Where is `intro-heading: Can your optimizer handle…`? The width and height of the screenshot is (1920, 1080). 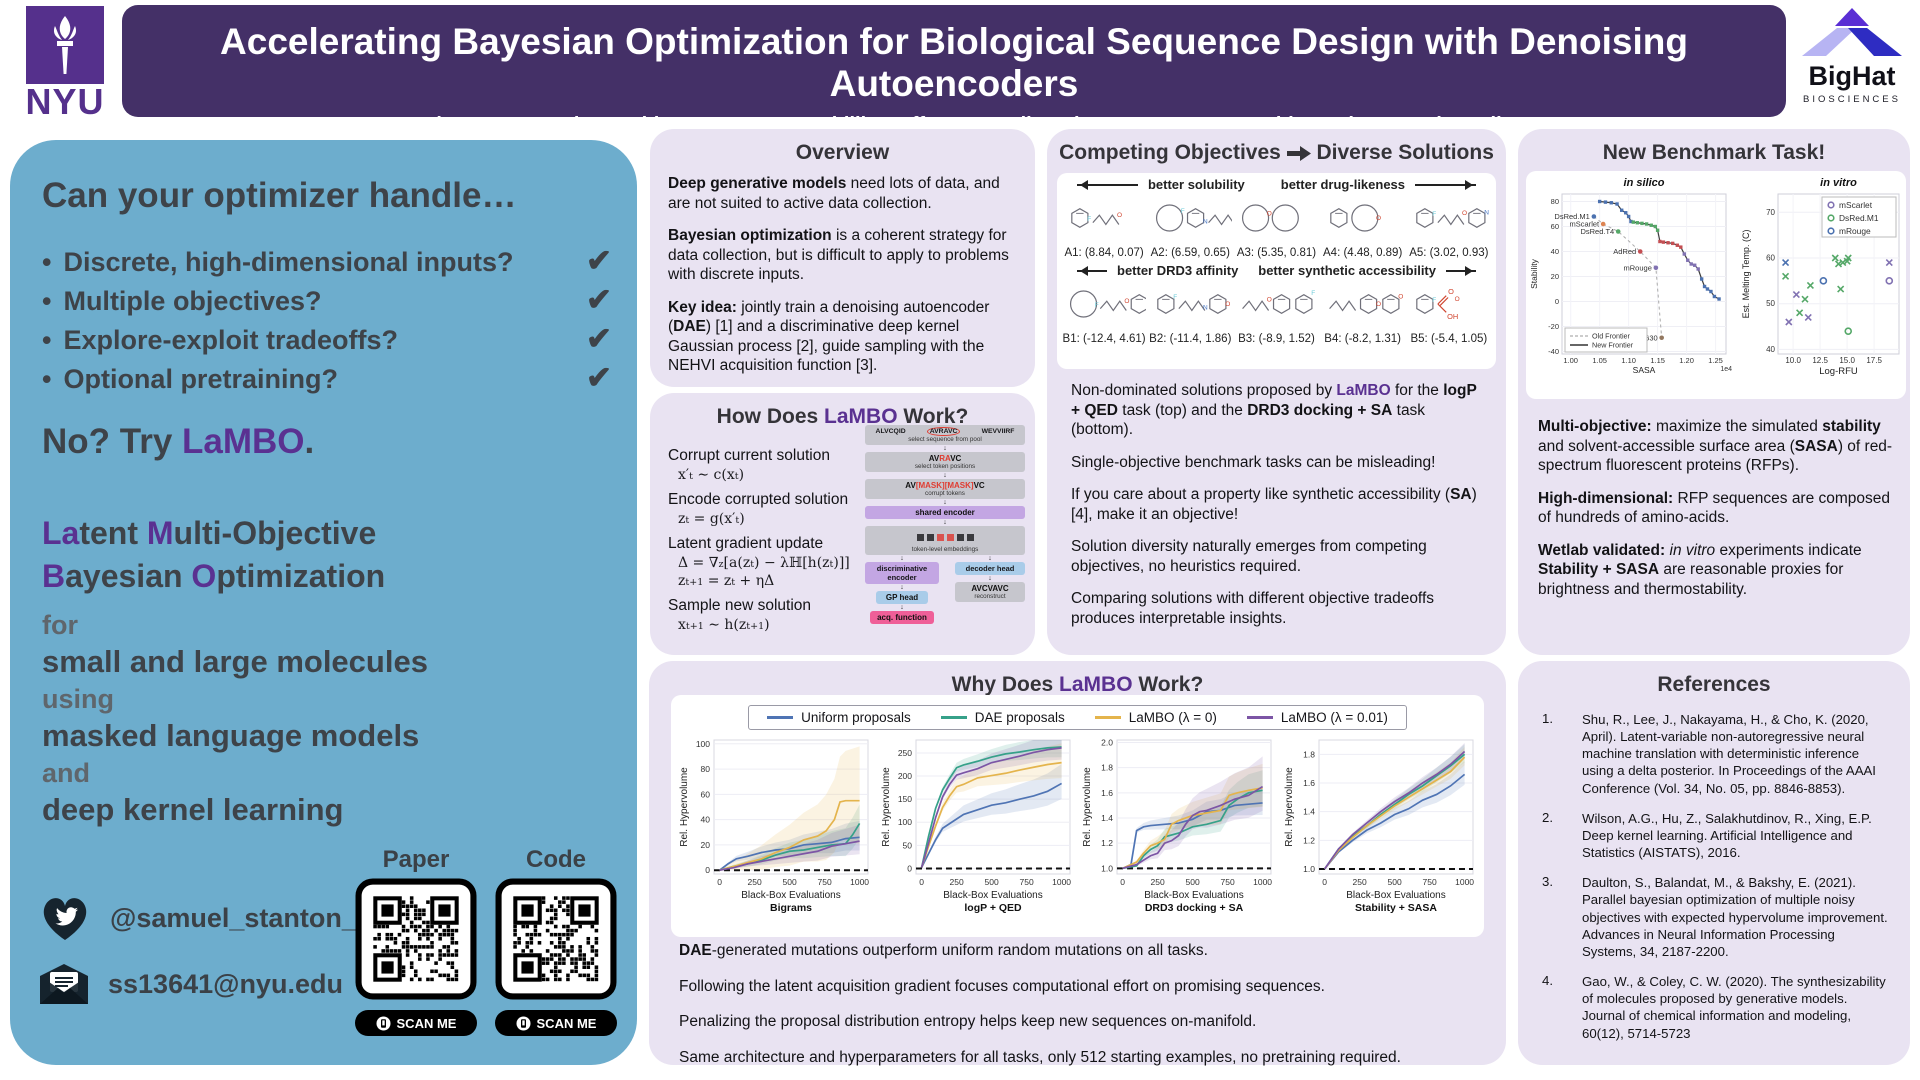 intro-heading: Can your optimizer handle… is located at coordinates (279, 195).